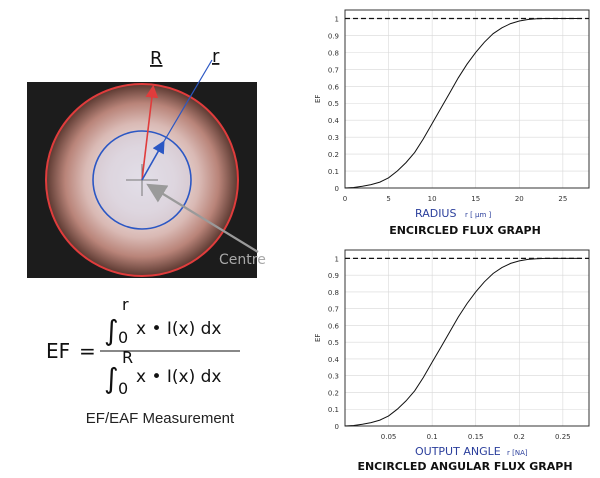  I want to click on x-axis-label: RADIUS, so click(435, 213).